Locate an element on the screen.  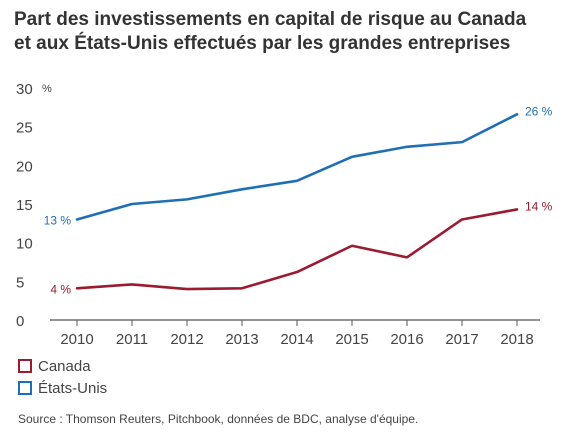
x-tick-label-2018: 2018 is located at coordinates (516, 339).